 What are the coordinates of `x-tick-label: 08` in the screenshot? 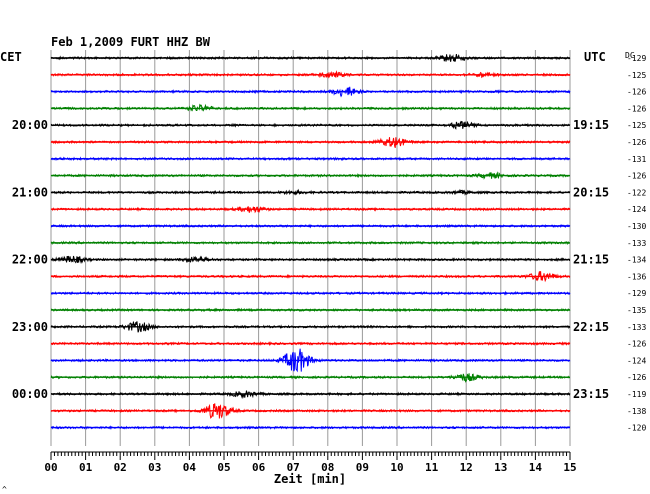 It's located at (327, 467).